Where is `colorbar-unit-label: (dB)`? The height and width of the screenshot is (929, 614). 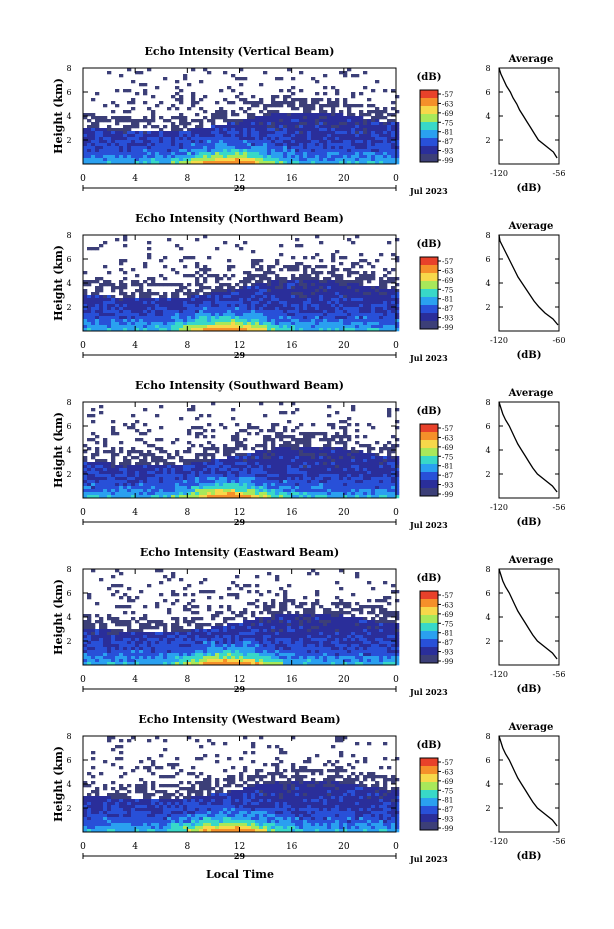 colorbar-unit-label: (dB) is located at coordinates (429, 77).